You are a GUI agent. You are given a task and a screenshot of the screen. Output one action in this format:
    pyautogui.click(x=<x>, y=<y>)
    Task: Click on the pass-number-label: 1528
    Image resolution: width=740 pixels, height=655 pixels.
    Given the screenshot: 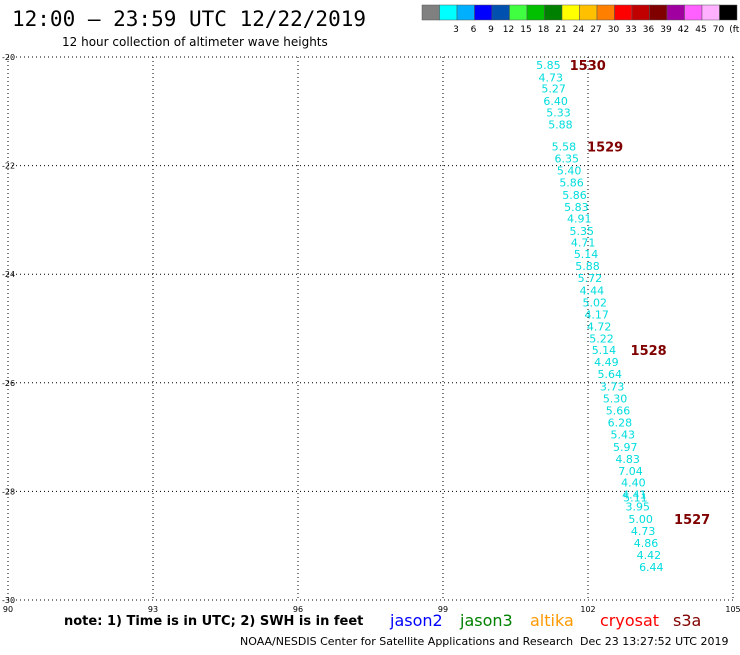 What is the action you would take?
    pyautogui.click(x=649, y=351)
    